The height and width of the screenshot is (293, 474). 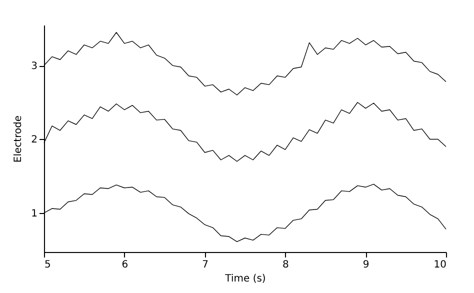 I want to click on y-tick-label: 2, so click(x=34, y=140).